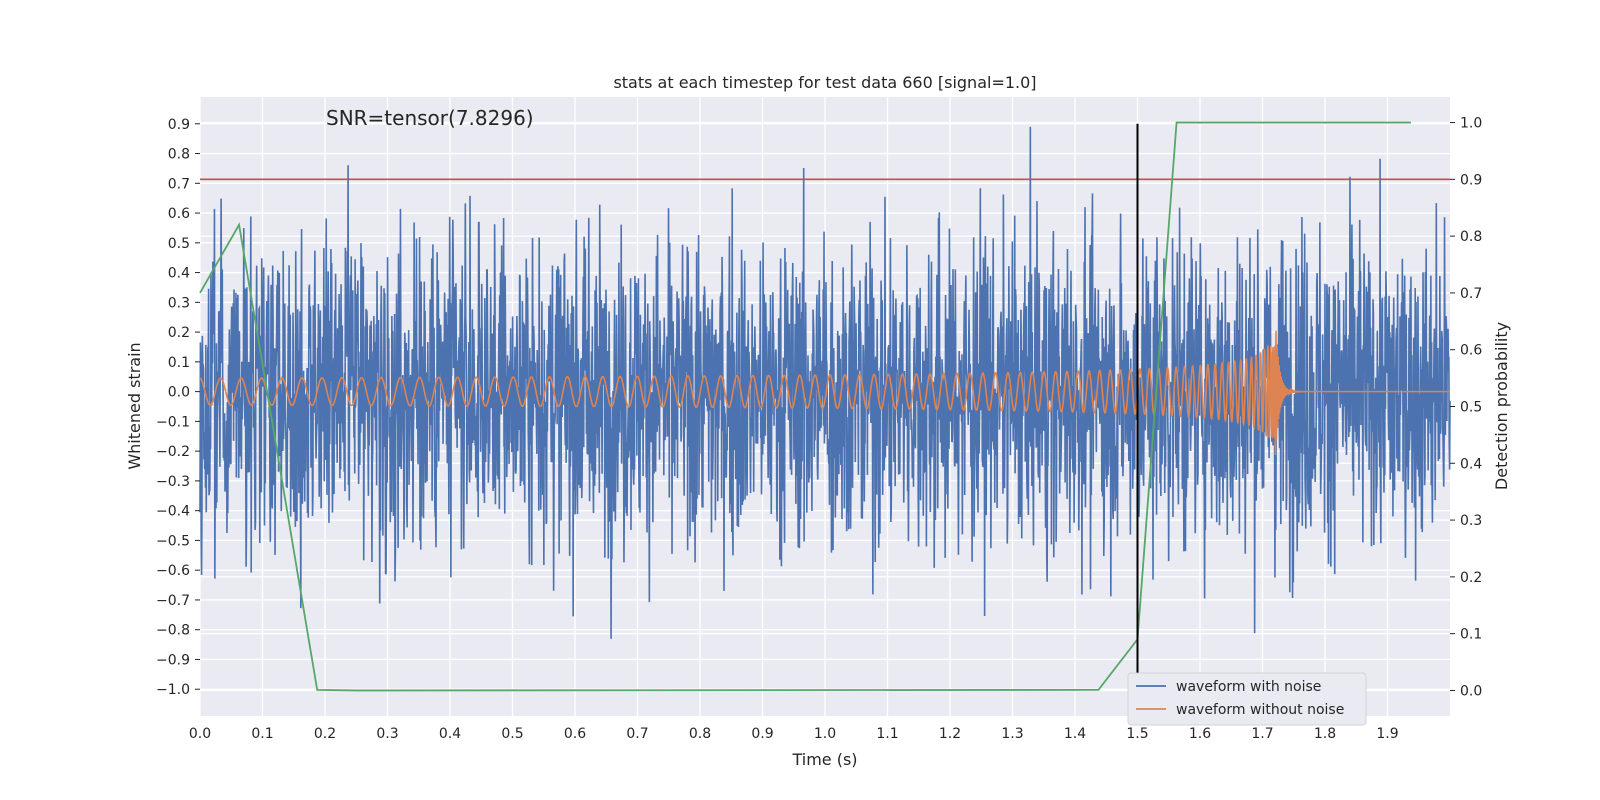 The height and width of the screenshot is (800, 1600). What do you see at coordinates (1471, 237) in the screenshot?
I see `y-right-tick-label: 0.8` at bounding box center [1471, 237].